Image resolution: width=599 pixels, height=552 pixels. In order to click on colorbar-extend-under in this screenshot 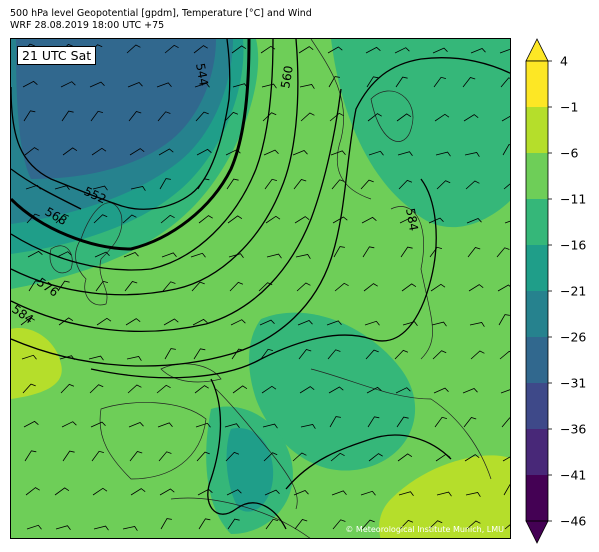, I will do `click(537, 532)`.